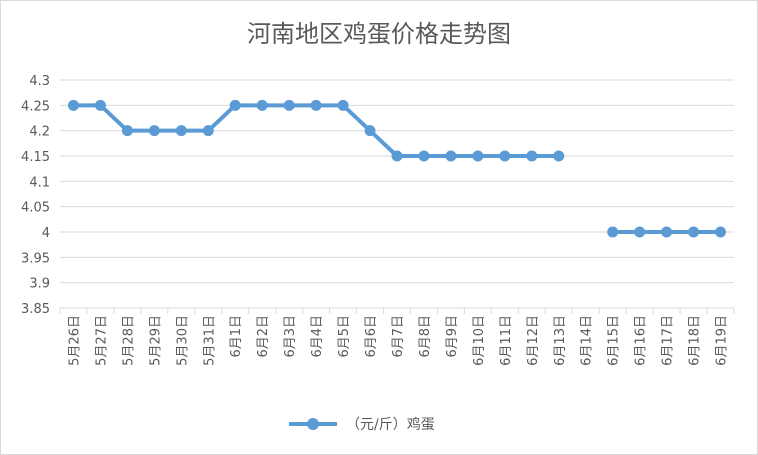  Describe the element at coordinates (39, 284) in the screenshot. I see `y-tick-label: 3.9` at that location.